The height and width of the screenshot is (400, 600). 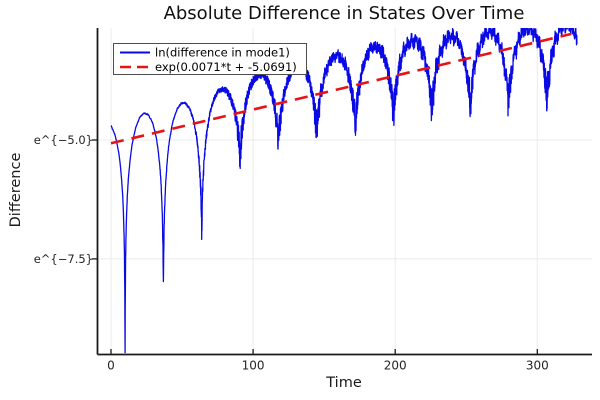 I want to click on legend-entry-exp-fit: exp(0.0071*t + -5.0691), so click(x=226, y=67).